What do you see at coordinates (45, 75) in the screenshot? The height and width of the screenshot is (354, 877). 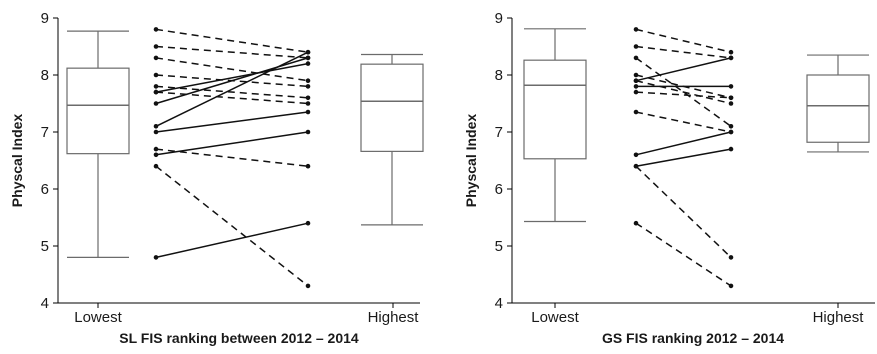 I see `panel1-y-tick-label: 8` at bounding box center [45, 75].